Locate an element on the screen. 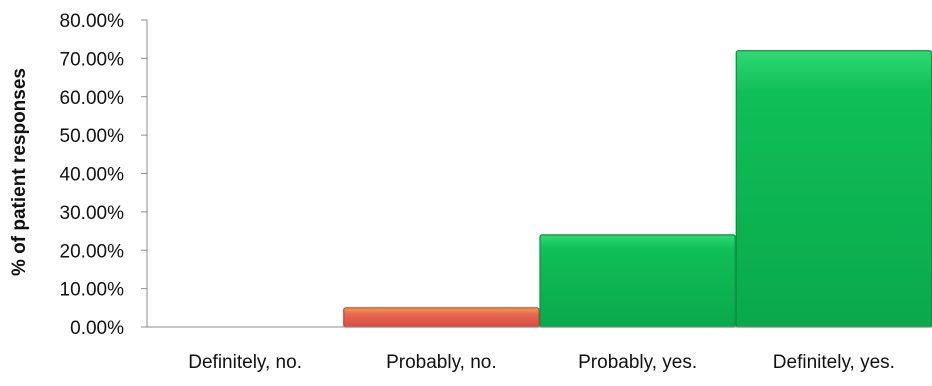 This screenshot has width=932, height=386. y-tick-label: 0.00% is located at coordinates (97, 328).